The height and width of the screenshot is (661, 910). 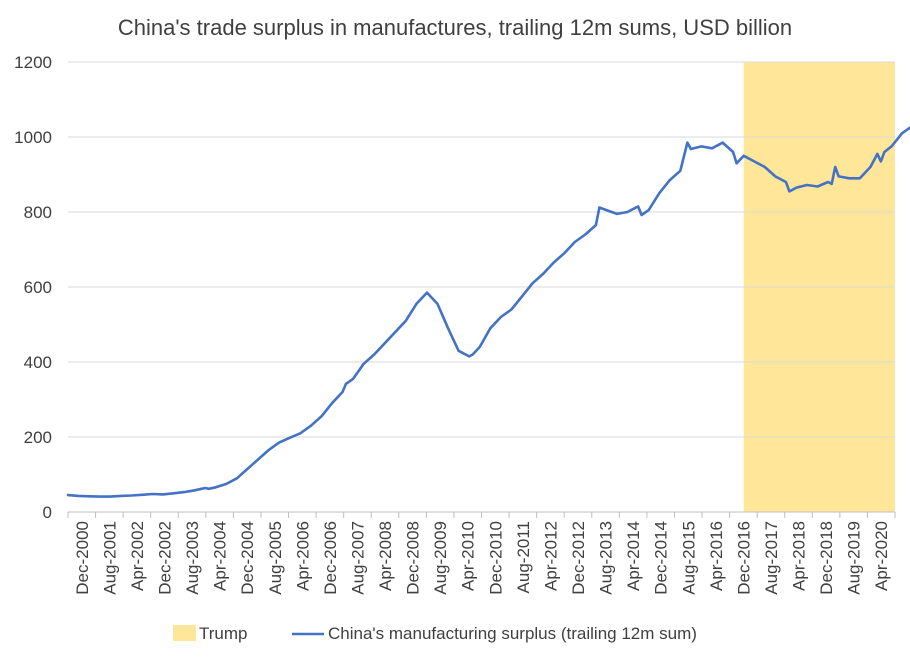 What do you see at coordinates (606, 558) in the screenshot?
I see `x-tick-label: Aug-2013` at bounding box center [606, 558].